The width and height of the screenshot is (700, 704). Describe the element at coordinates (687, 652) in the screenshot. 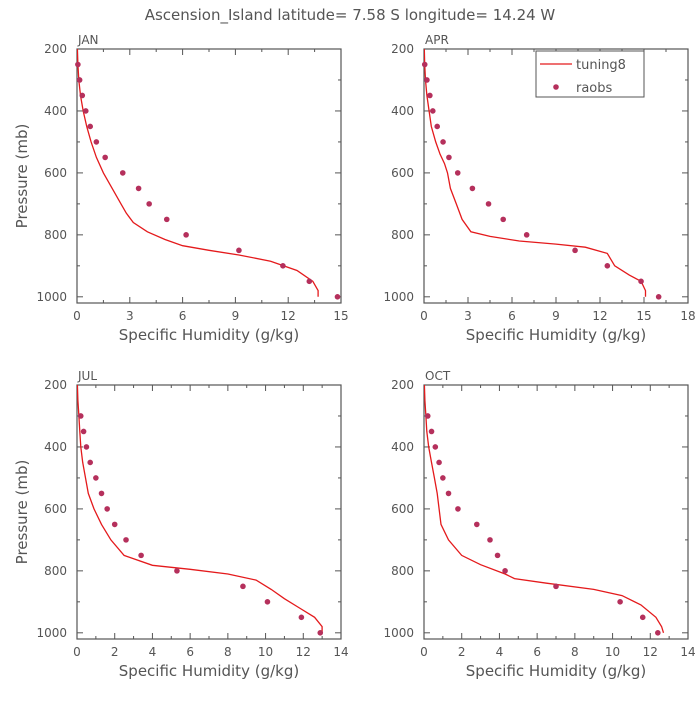

I see `x-tick-label: 14` at that location.